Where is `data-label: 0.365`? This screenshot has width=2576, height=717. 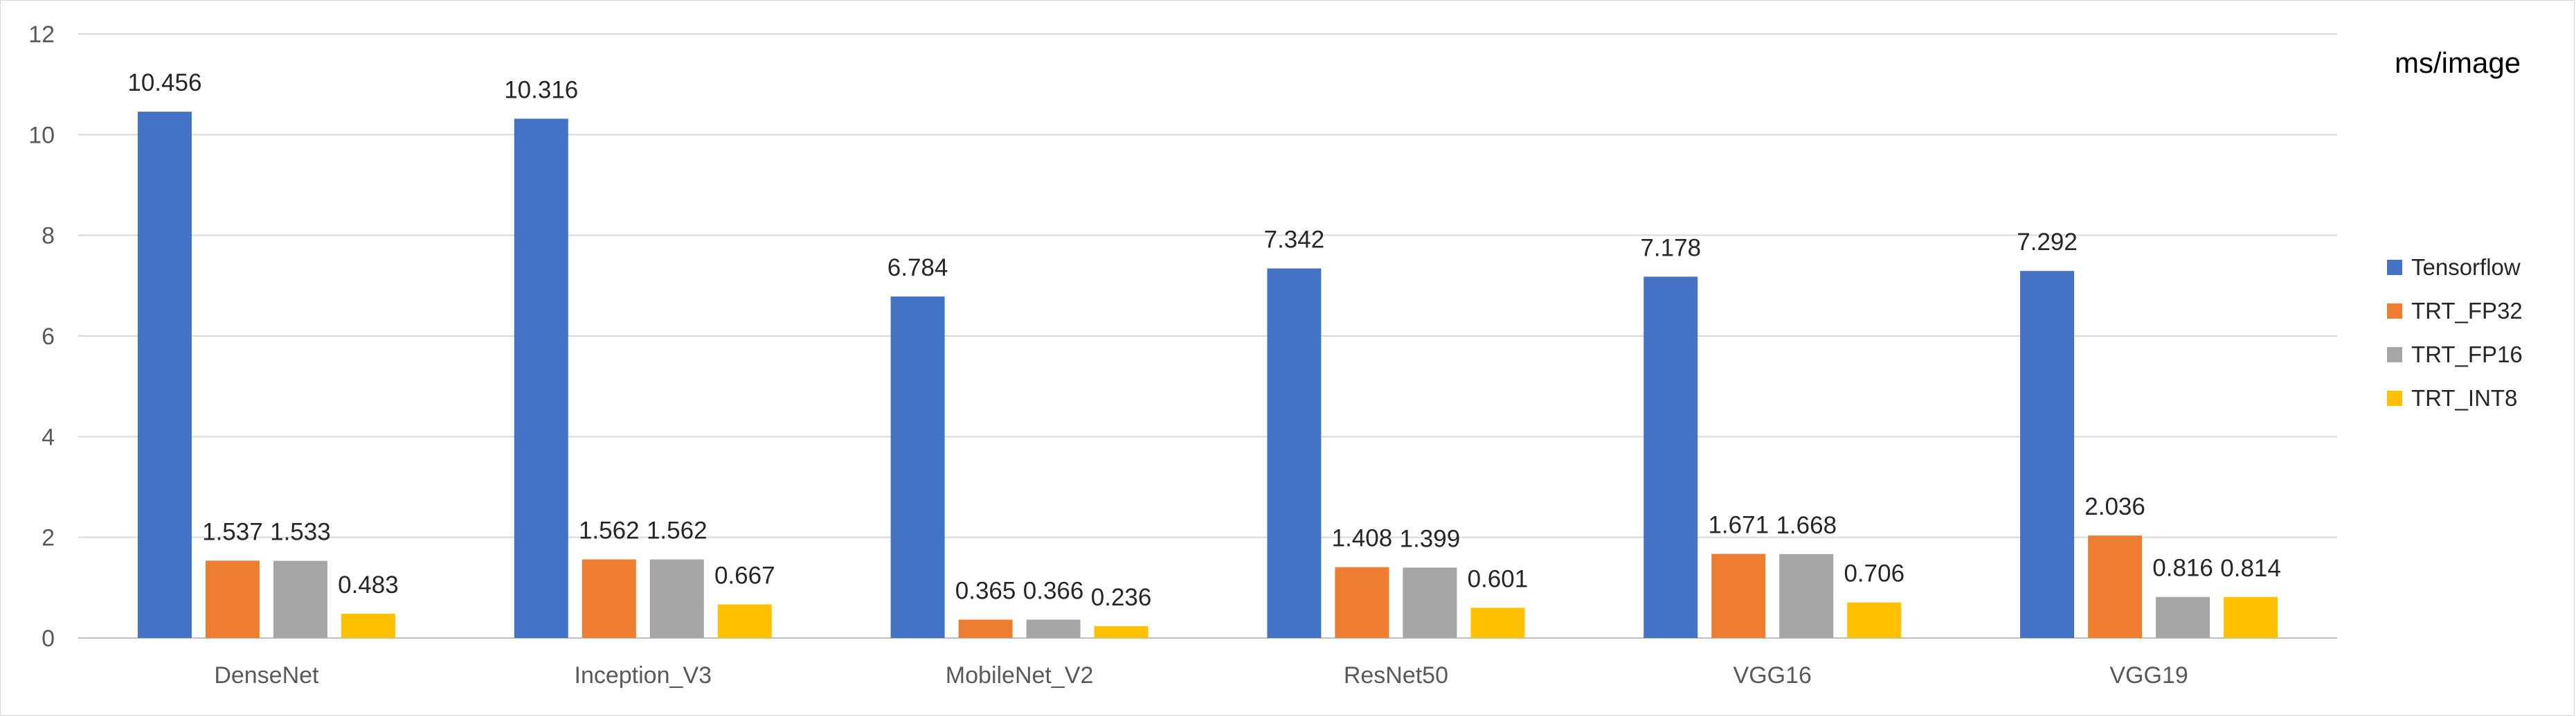 data-label: 0.365 is located at coordinates (985, 590).